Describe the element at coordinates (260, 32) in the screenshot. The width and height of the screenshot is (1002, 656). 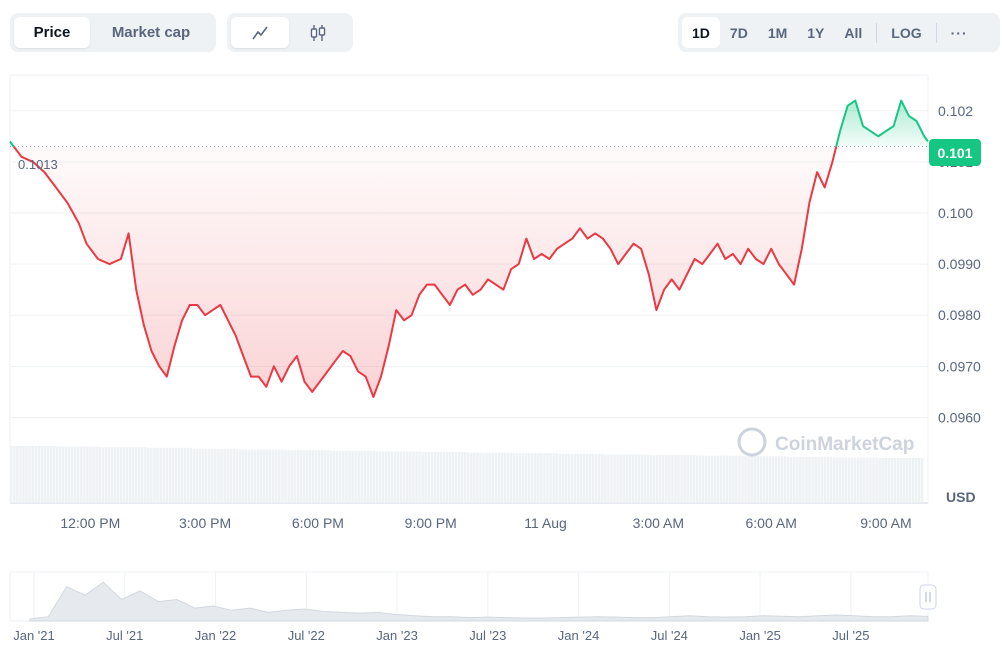
I see `line-chart-icon` at that location.